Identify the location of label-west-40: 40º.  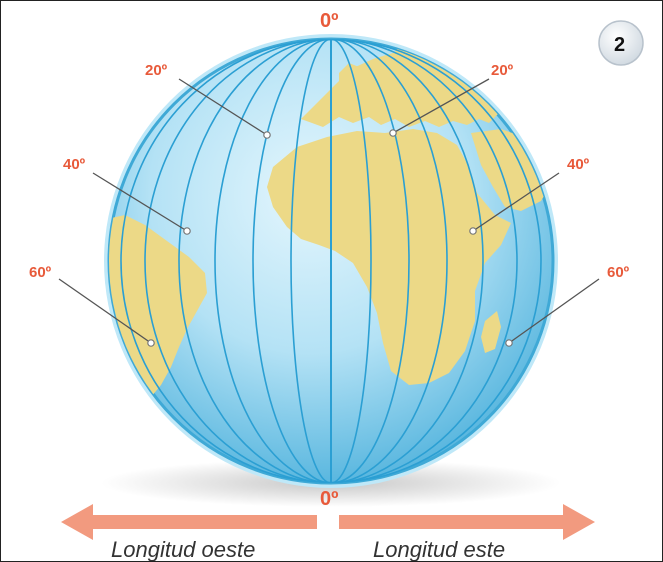
(74, 164).